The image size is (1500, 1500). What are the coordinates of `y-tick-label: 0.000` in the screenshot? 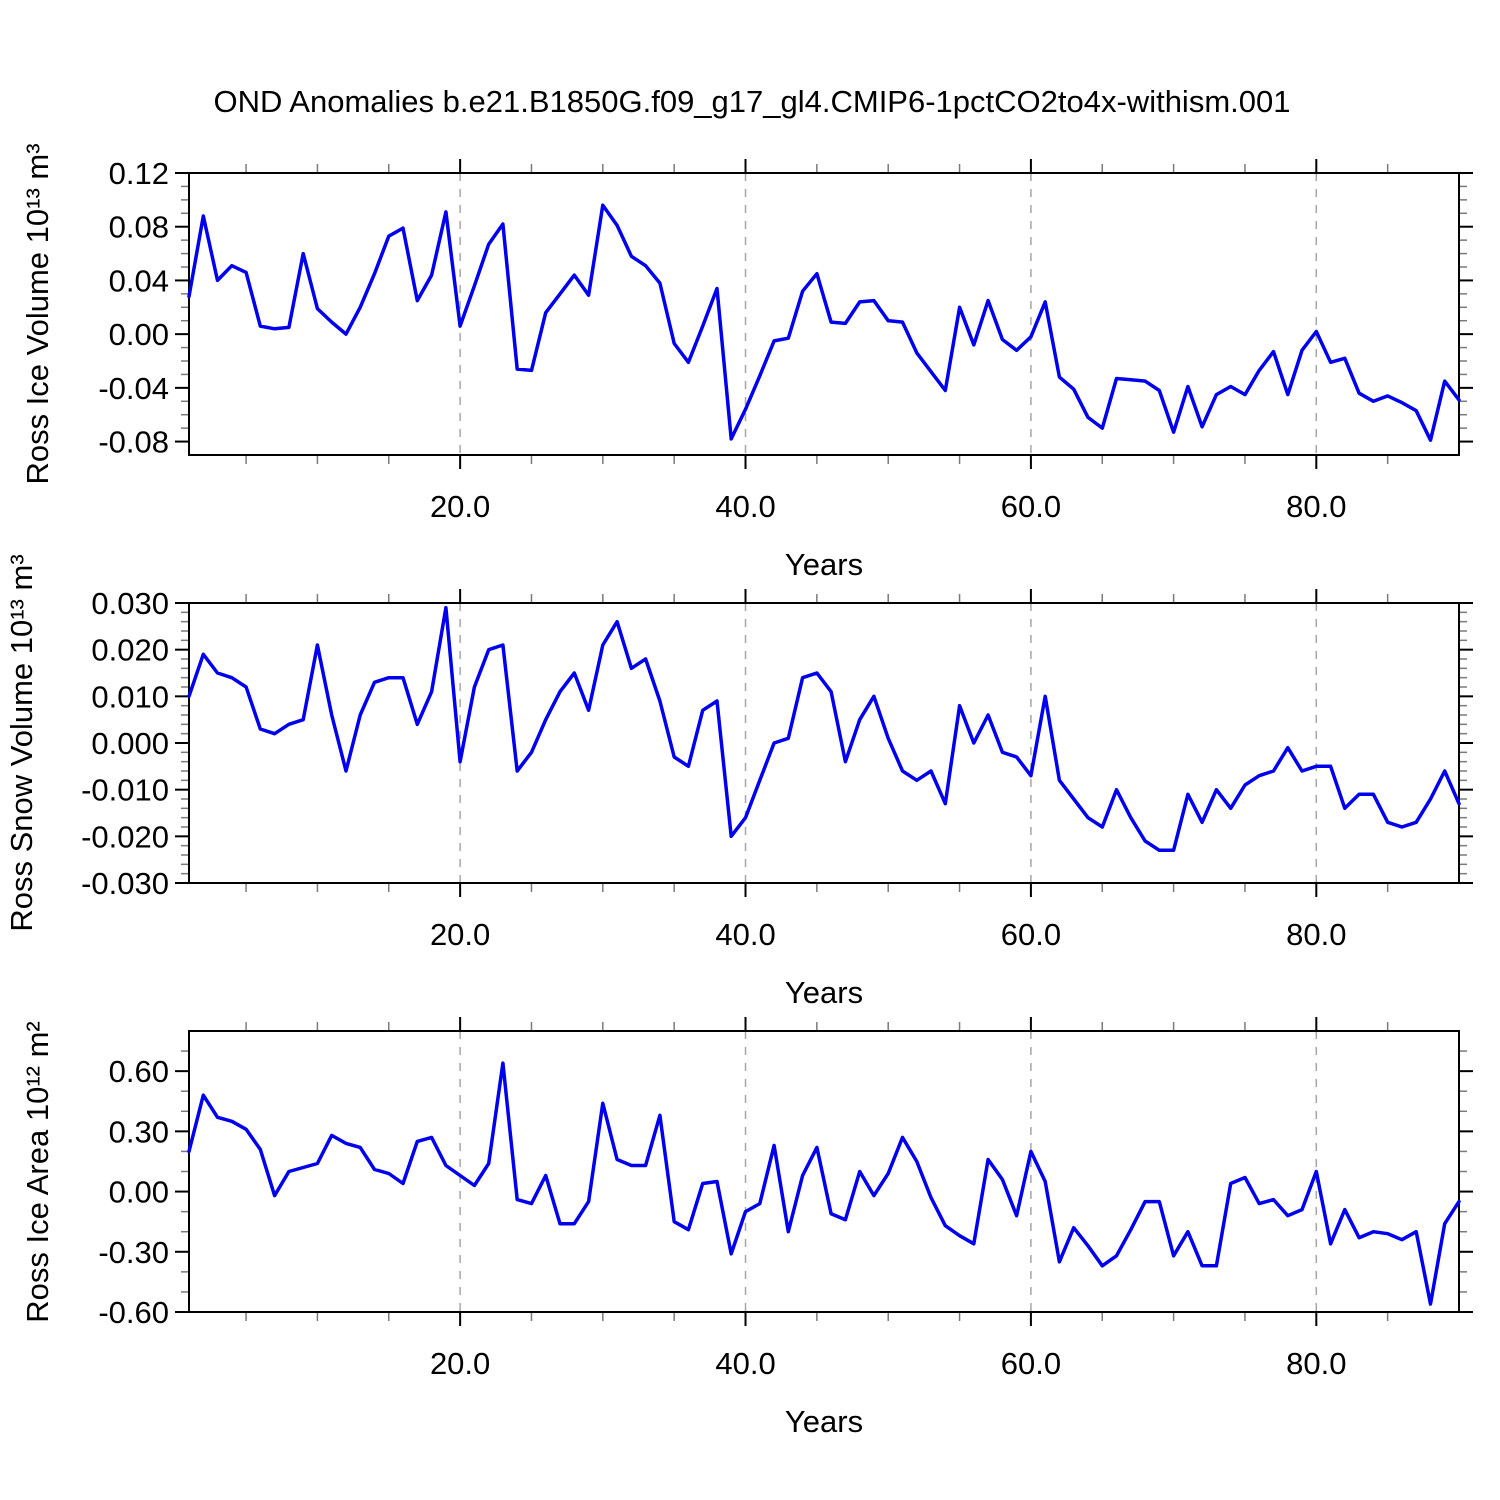 It's located at (130, 743).